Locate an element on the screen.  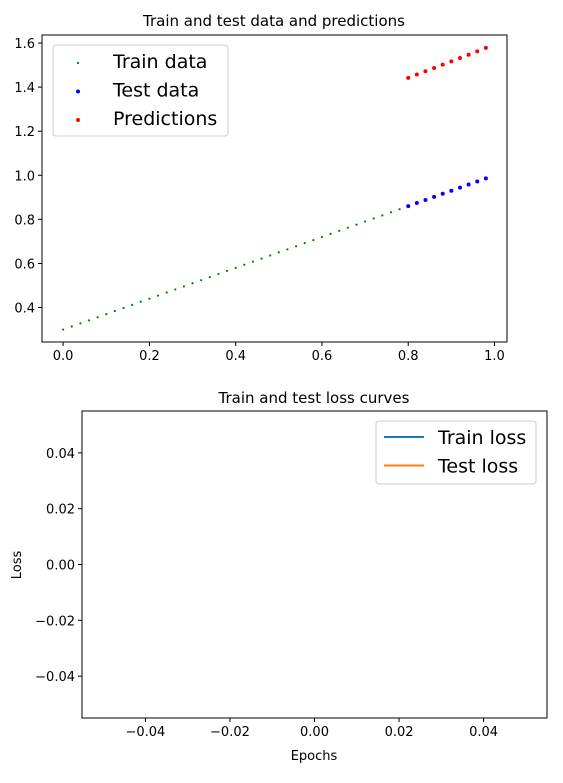
legend: Train data Test data Predictions is located at coordinates (140, 90).